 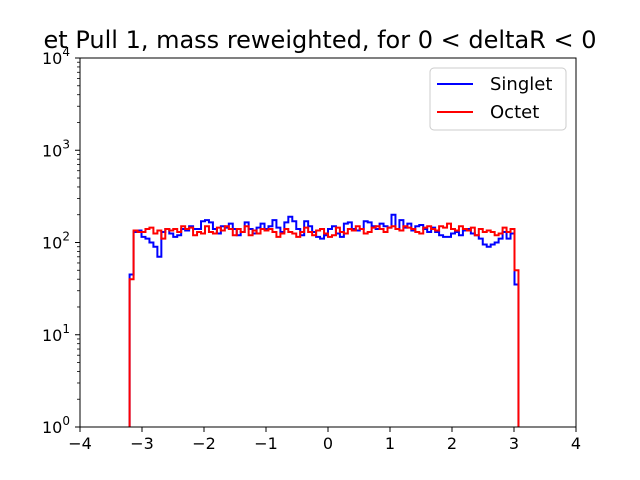 I want to click on y-tick-label: 10⁰, so click(x=56, y=425).